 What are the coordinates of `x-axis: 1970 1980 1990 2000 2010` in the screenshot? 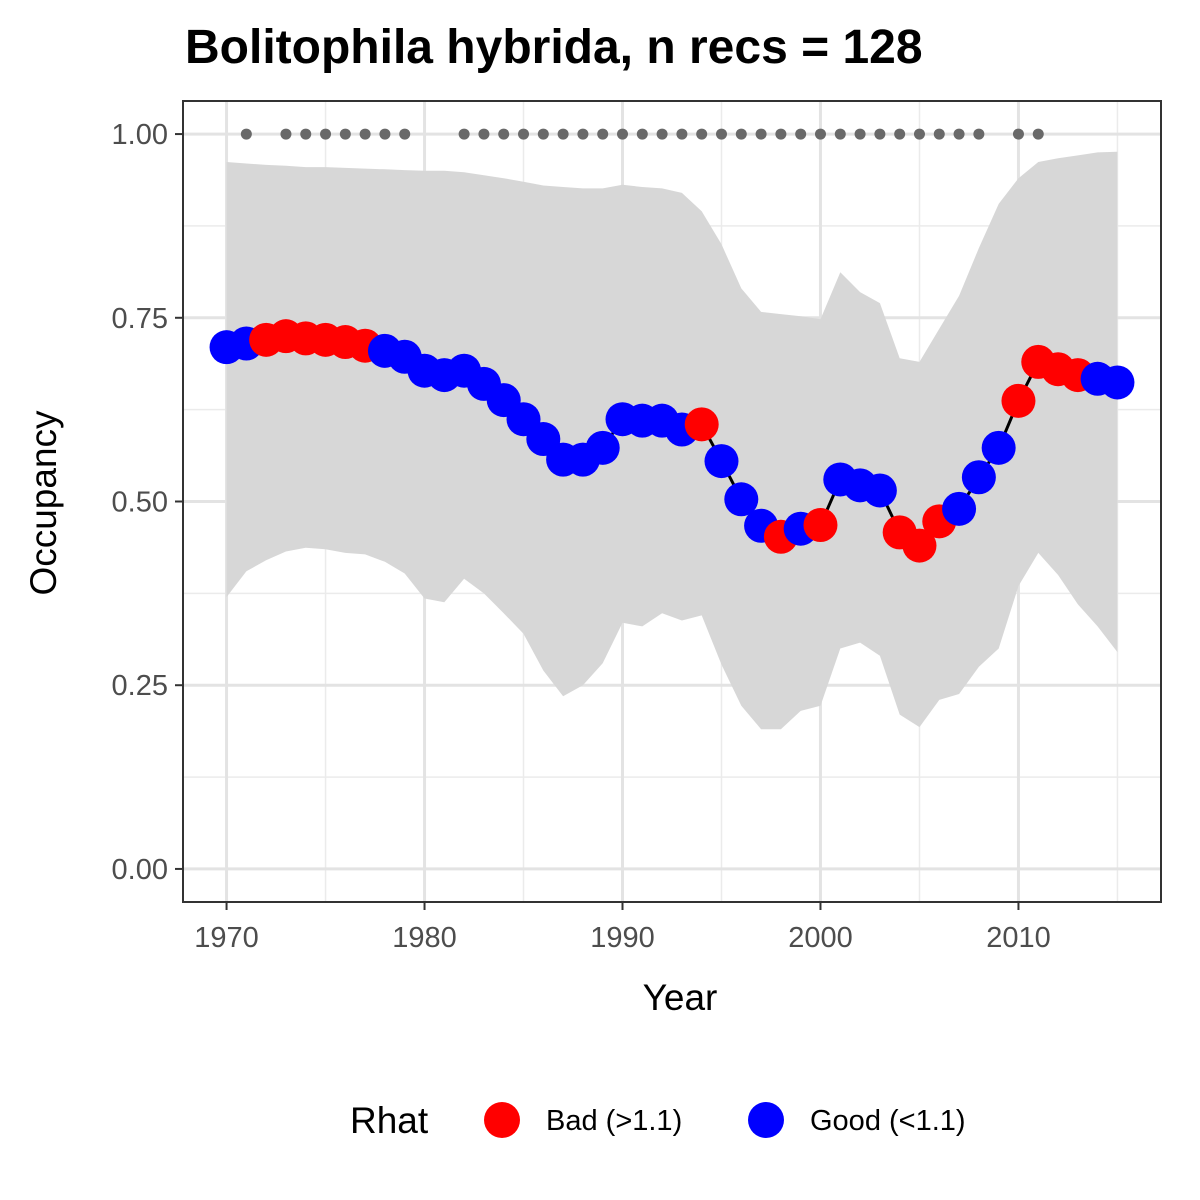 It's located at (622, 928).